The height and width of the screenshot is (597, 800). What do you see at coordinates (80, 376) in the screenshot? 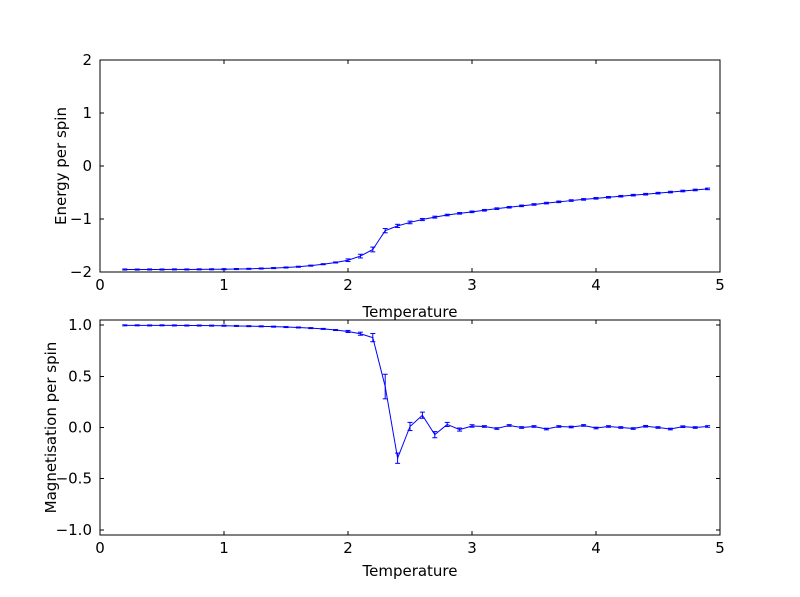
I see `y-tick-label: 0.5` at bounding box center [80, 376].